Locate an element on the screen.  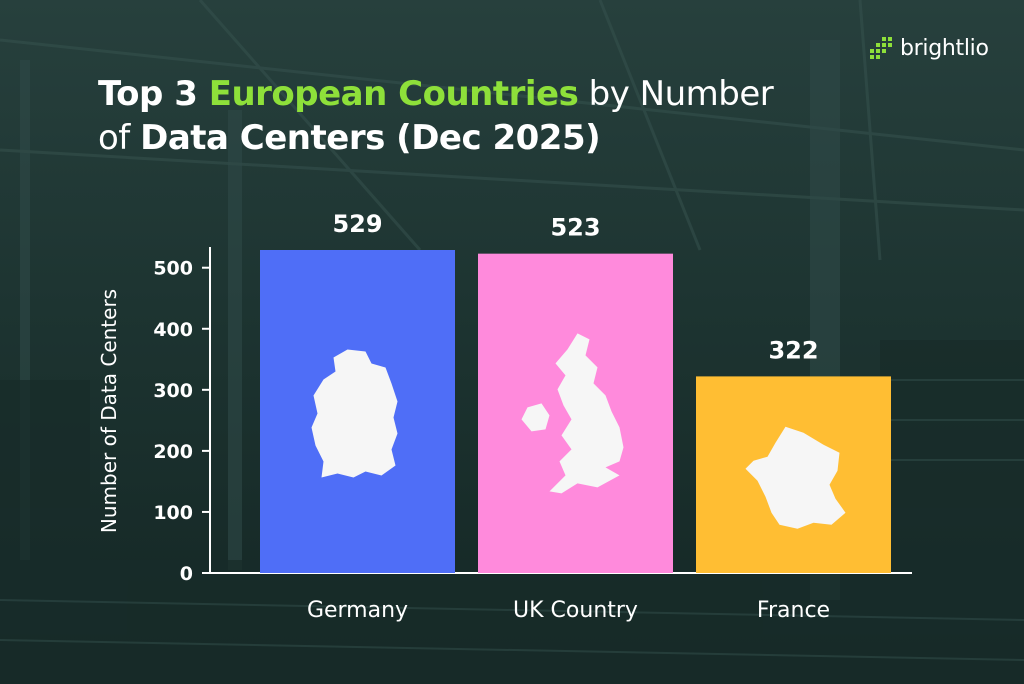
title-part-1: Top 3 is located at coordinates (153, 94).